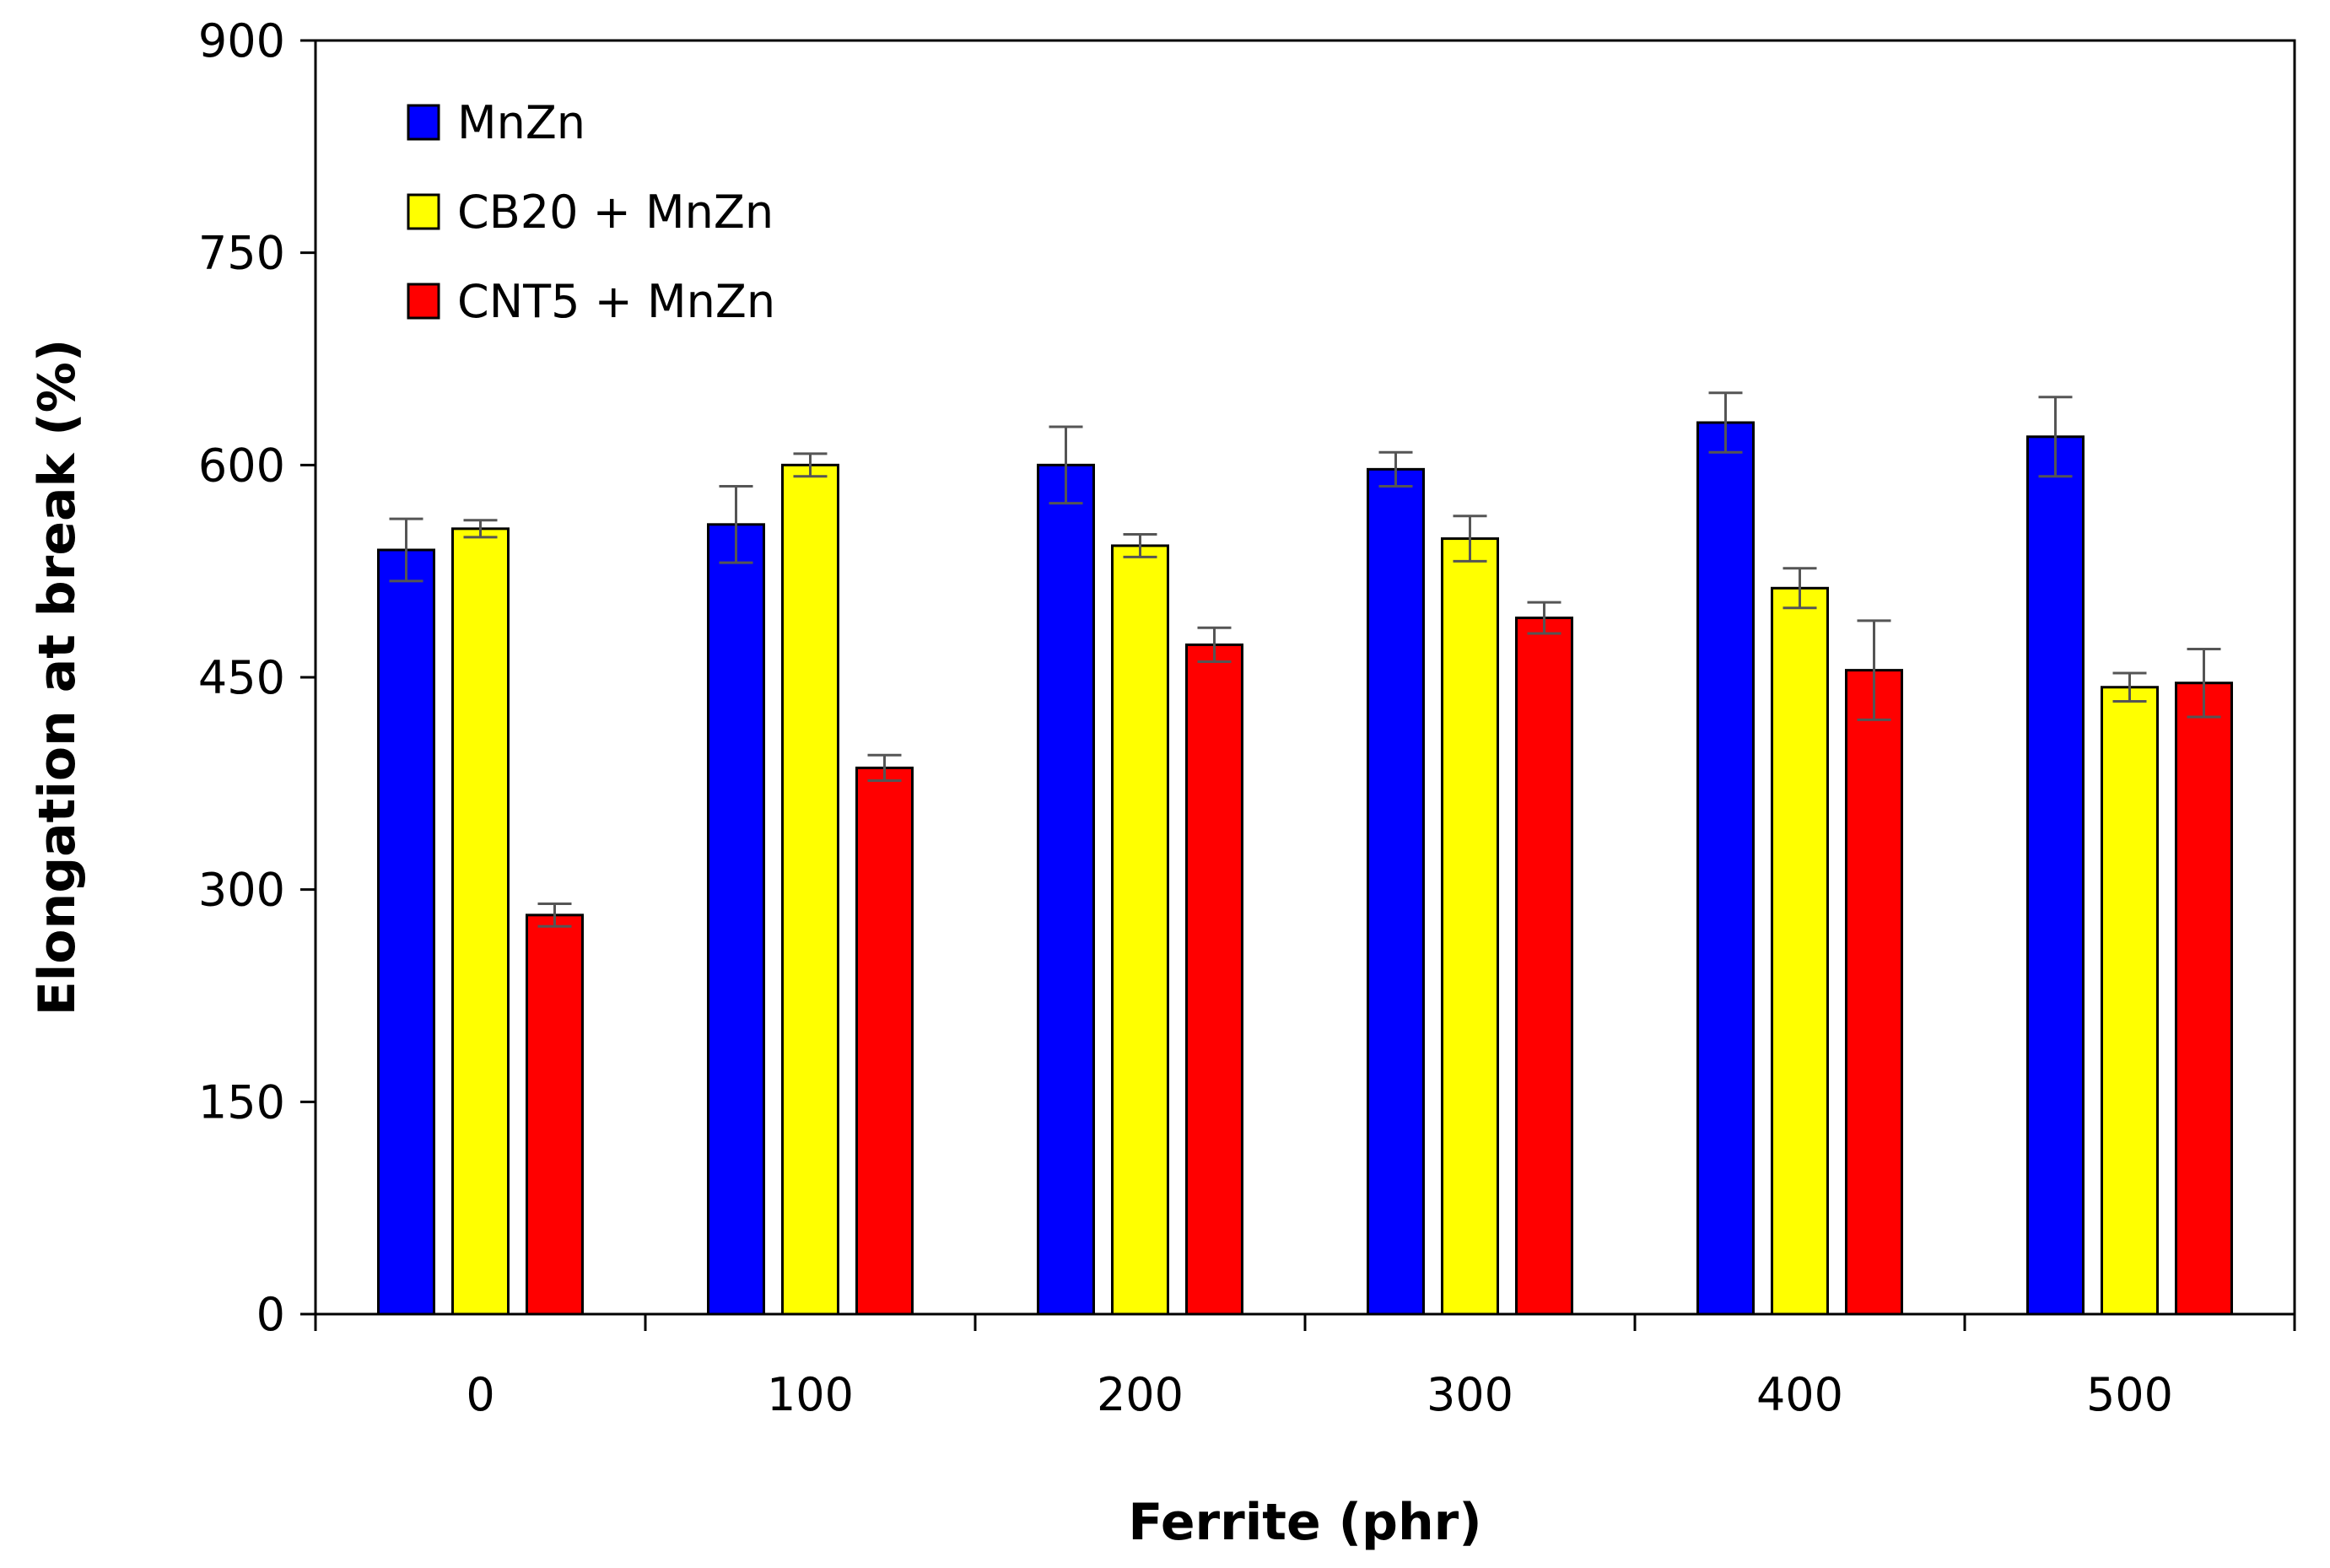 The height and width of the screenshot is (1568, 2330). I want to click on legend: MnZn CB20 + MnZn CNT5 + MnZn, so click(591, 212).